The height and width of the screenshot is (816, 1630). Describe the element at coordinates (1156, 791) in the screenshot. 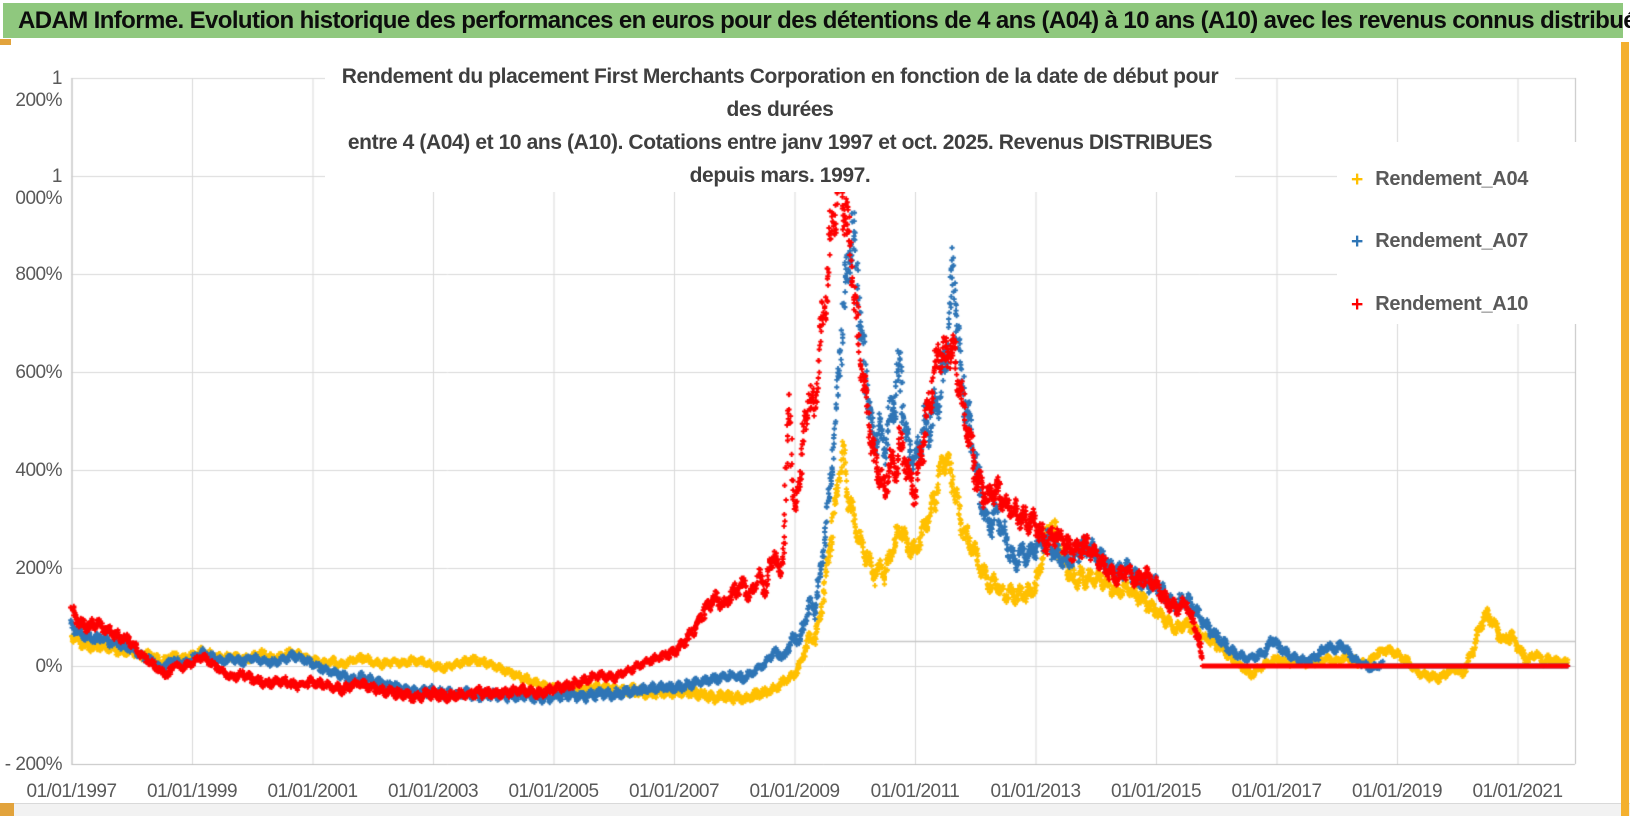

I see `x-tick-label: 01/01/2015` at that location.